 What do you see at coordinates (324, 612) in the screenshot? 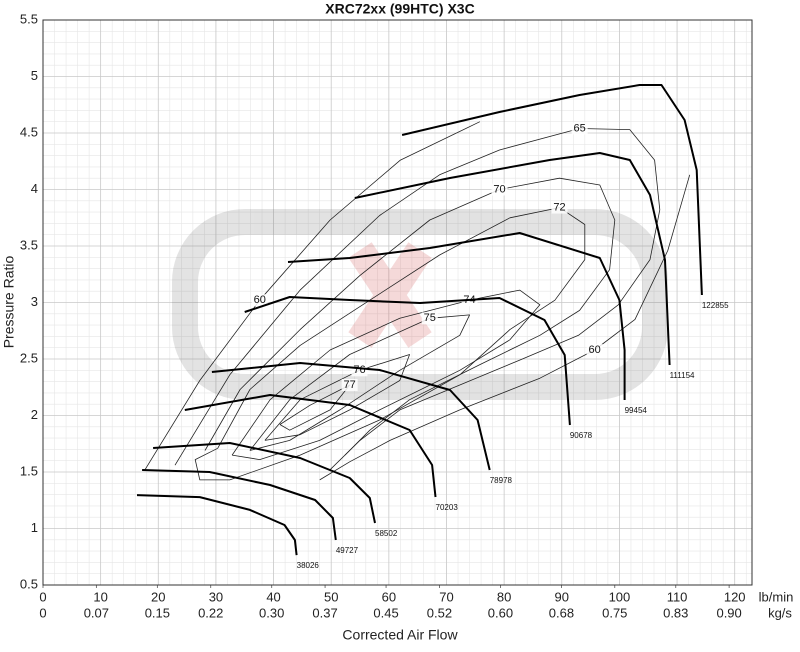
I see `x2-tick-label: 0.37` at bounding box center [324, 612].